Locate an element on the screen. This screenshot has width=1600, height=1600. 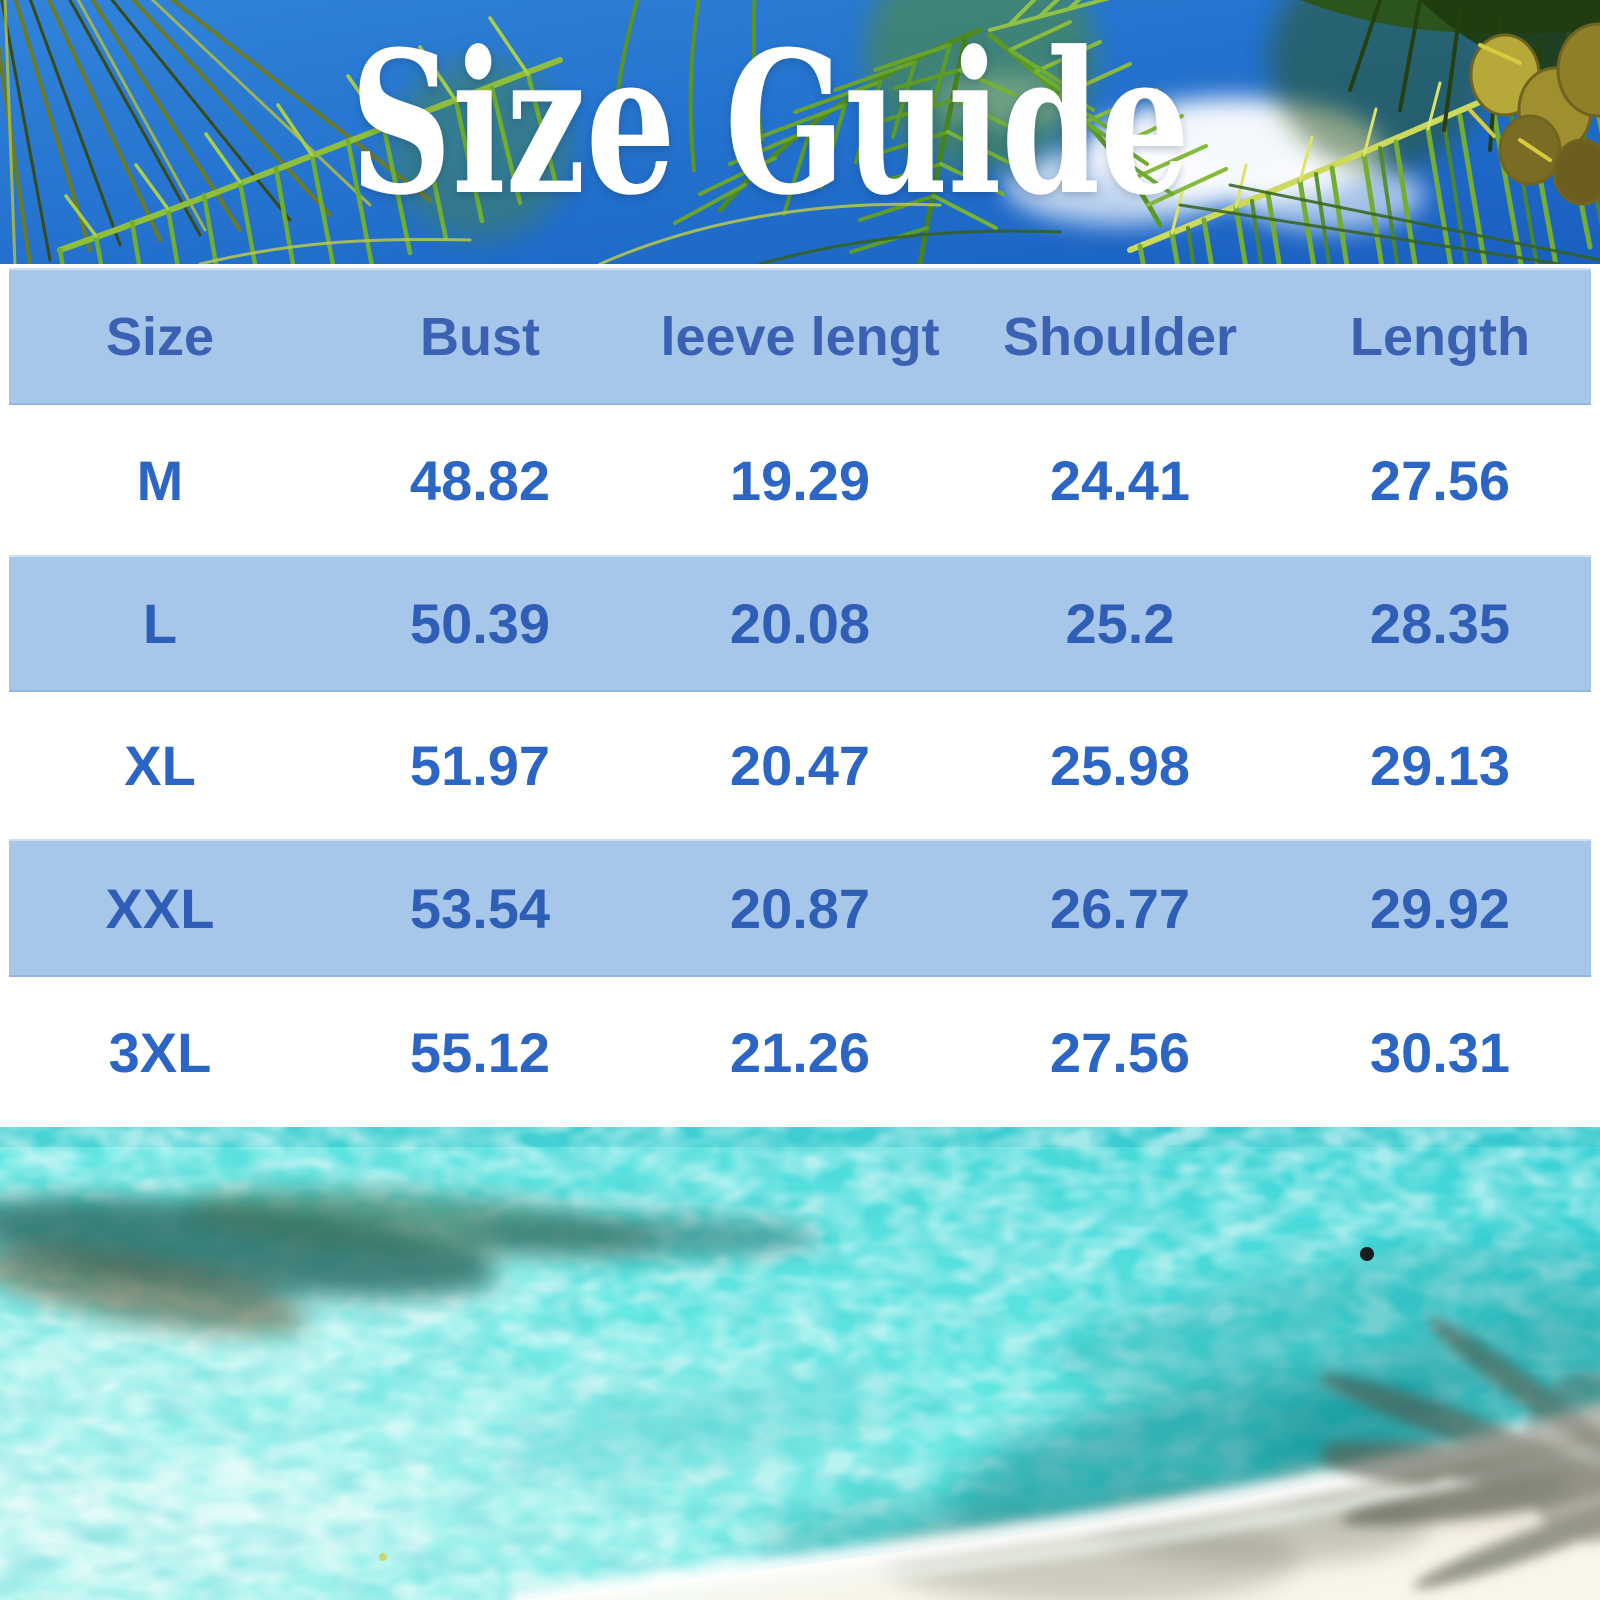
table-row-xxl: XXL 53.54 20.87 26.77 29.92 is located at coordinates (800, 908).